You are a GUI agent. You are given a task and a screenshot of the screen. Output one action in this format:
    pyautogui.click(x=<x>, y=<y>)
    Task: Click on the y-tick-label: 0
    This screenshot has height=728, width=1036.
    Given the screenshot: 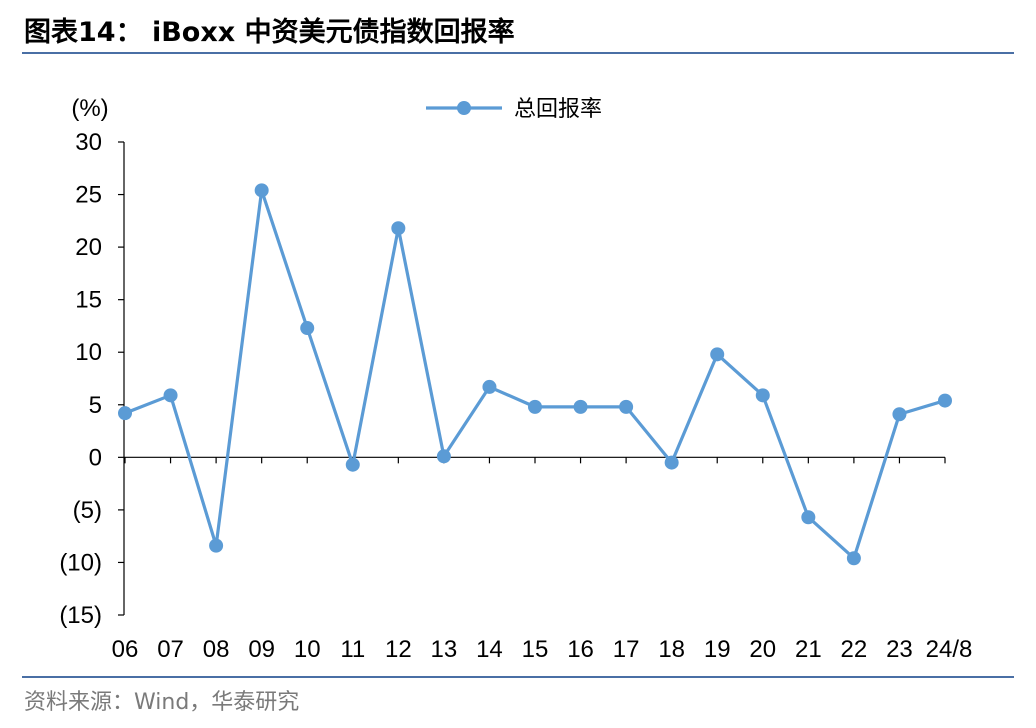 What is the action you would take?
    pyautogui.click(x=95, y=457)
    